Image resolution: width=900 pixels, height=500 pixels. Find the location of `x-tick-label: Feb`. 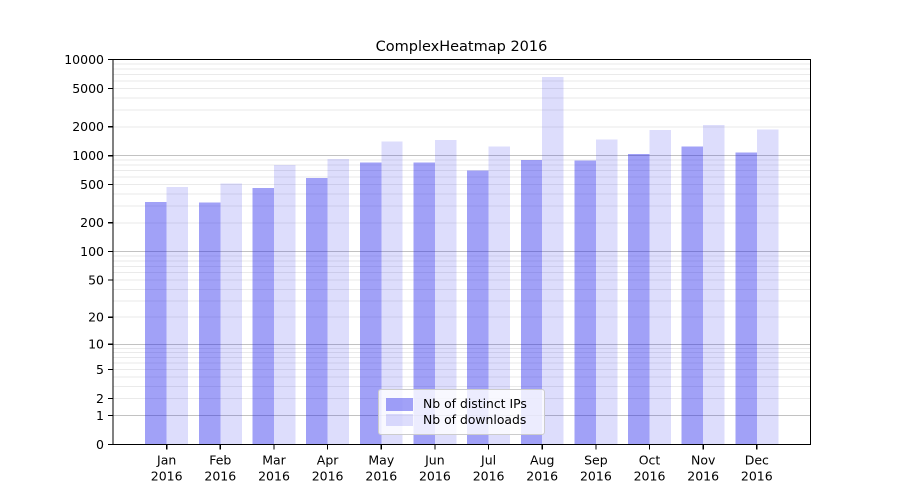

x-tick-label: Feb is located at coordinates (220, 460).